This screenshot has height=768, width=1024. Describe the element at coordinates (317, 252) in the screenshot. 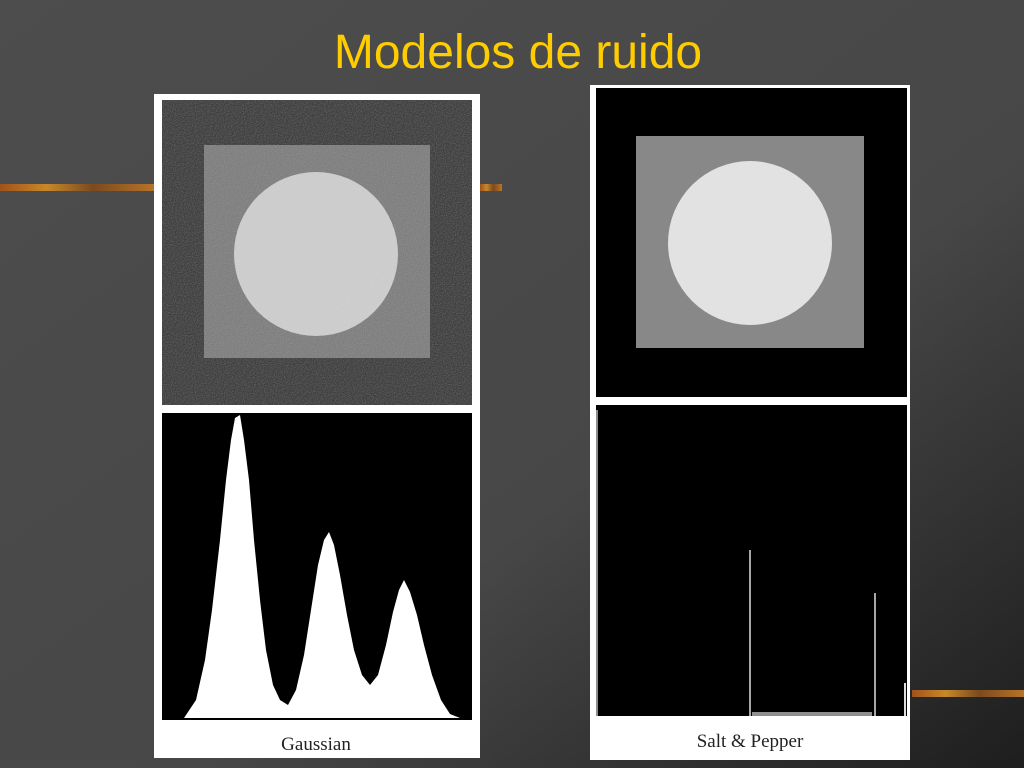

I see `image-noise` at that location.